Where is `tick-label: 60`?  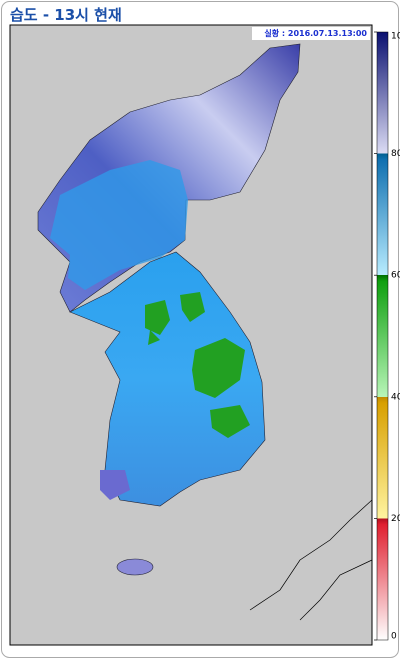
tick-label: 60 is located at coordinates (395, 276).